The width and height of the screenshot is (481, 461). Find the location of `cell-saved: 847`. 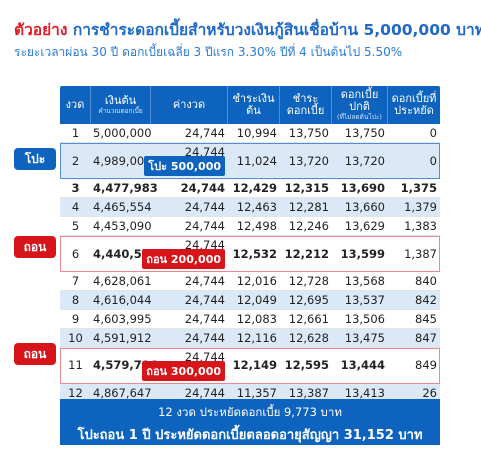

cell-saved: 847 is located at coordinates (426, 337).